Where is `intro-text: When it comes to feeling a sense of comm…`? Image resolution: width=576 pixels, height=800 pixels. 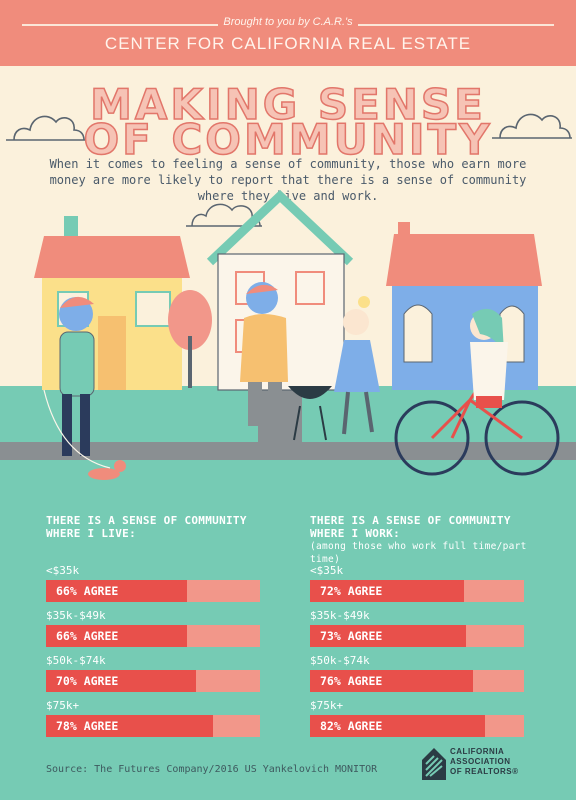 intro-text: When it comes to feeling a sense of comm… is located at coordinates (288, 180).